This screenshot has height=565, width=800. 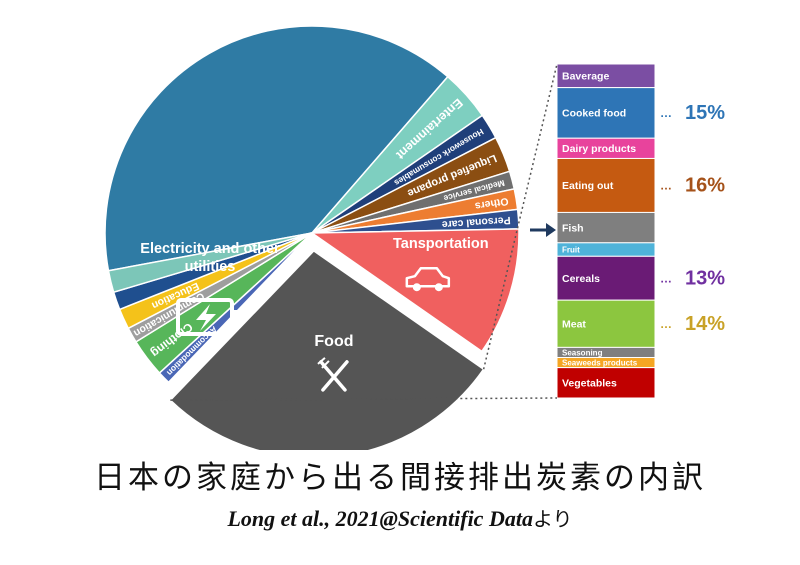 I want to click on slice-label-transportation: Tansportation, so click(x=441, y=244).